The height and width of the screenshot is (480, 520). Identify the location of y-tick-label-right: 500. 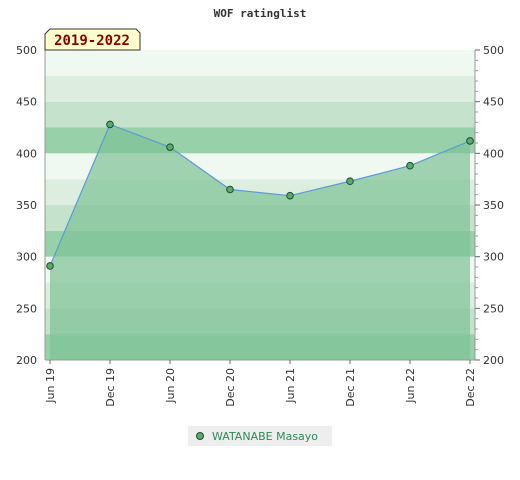
(493, 50).